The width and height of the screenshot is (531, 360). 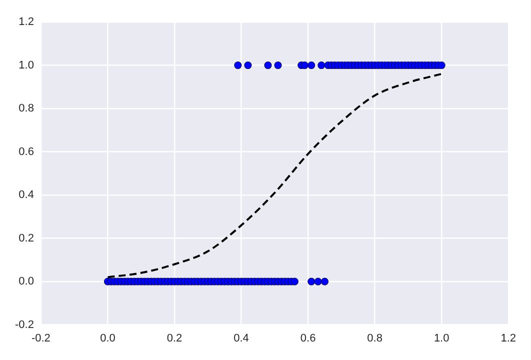 I want to click on y-tick-label: 1.2, so click(x=26, y=22).